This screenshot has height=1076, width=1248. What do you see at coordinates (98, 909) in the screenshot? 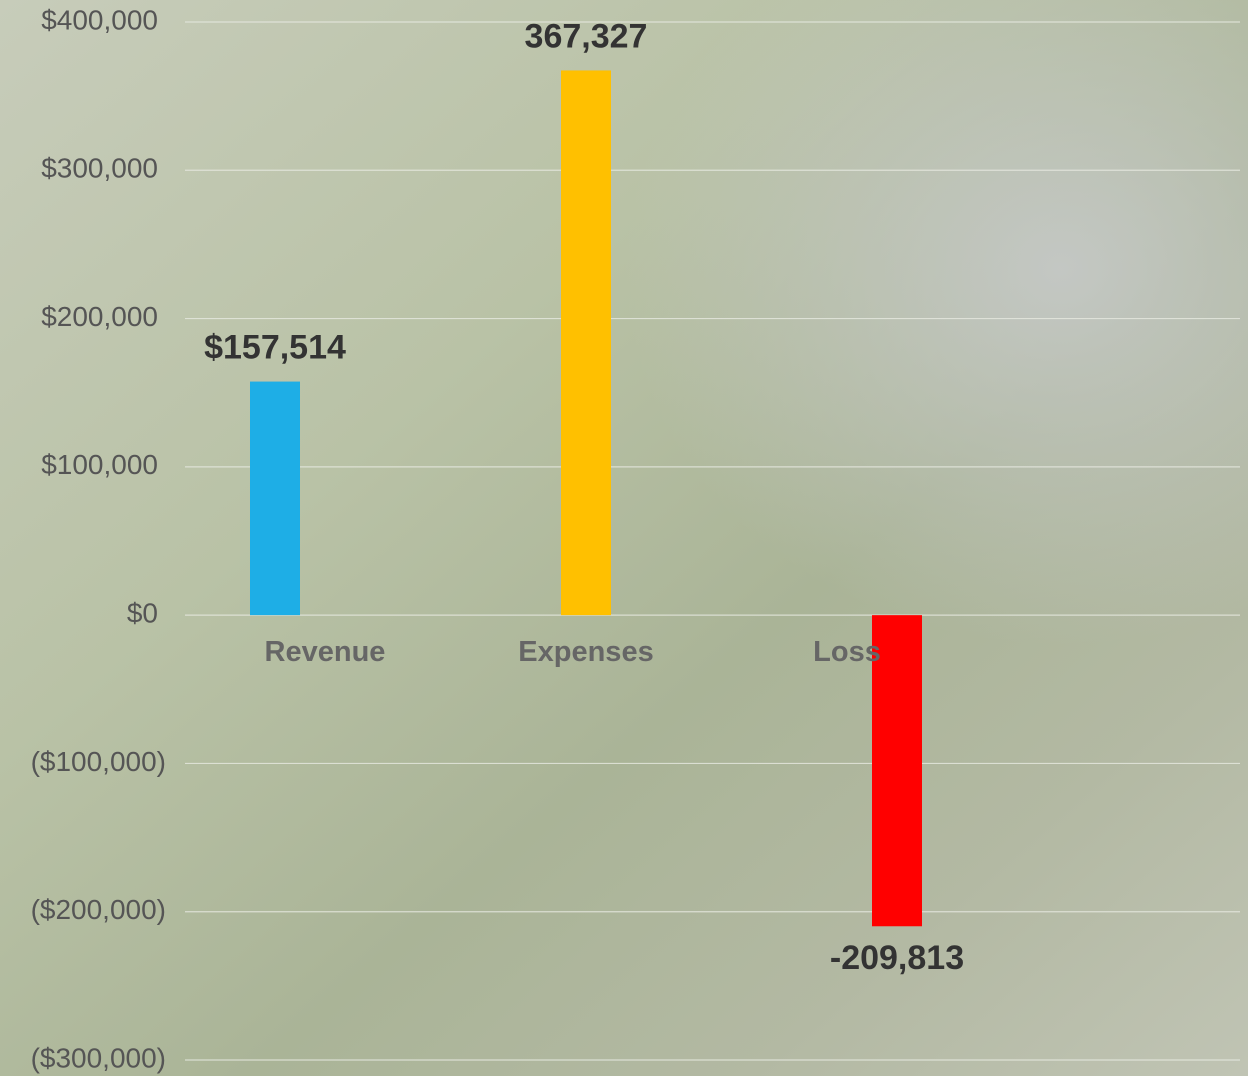
I see `y-tick-label: ($200,000)` at bounding box center [98, 909].